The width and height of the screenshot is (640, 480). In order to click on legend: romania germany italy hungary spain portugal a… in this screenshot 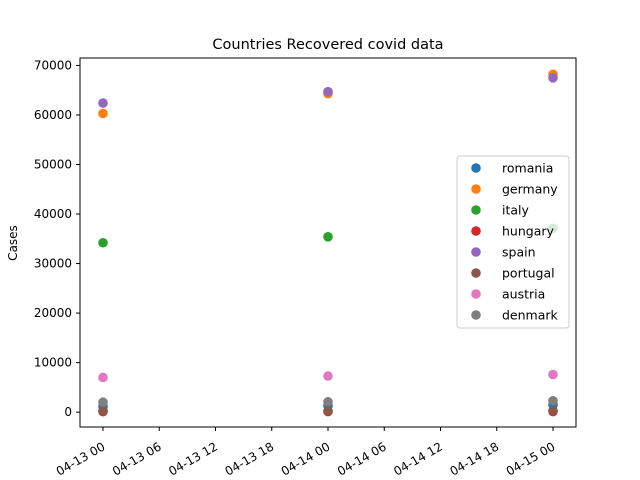, I will do `click(513, 242)`.